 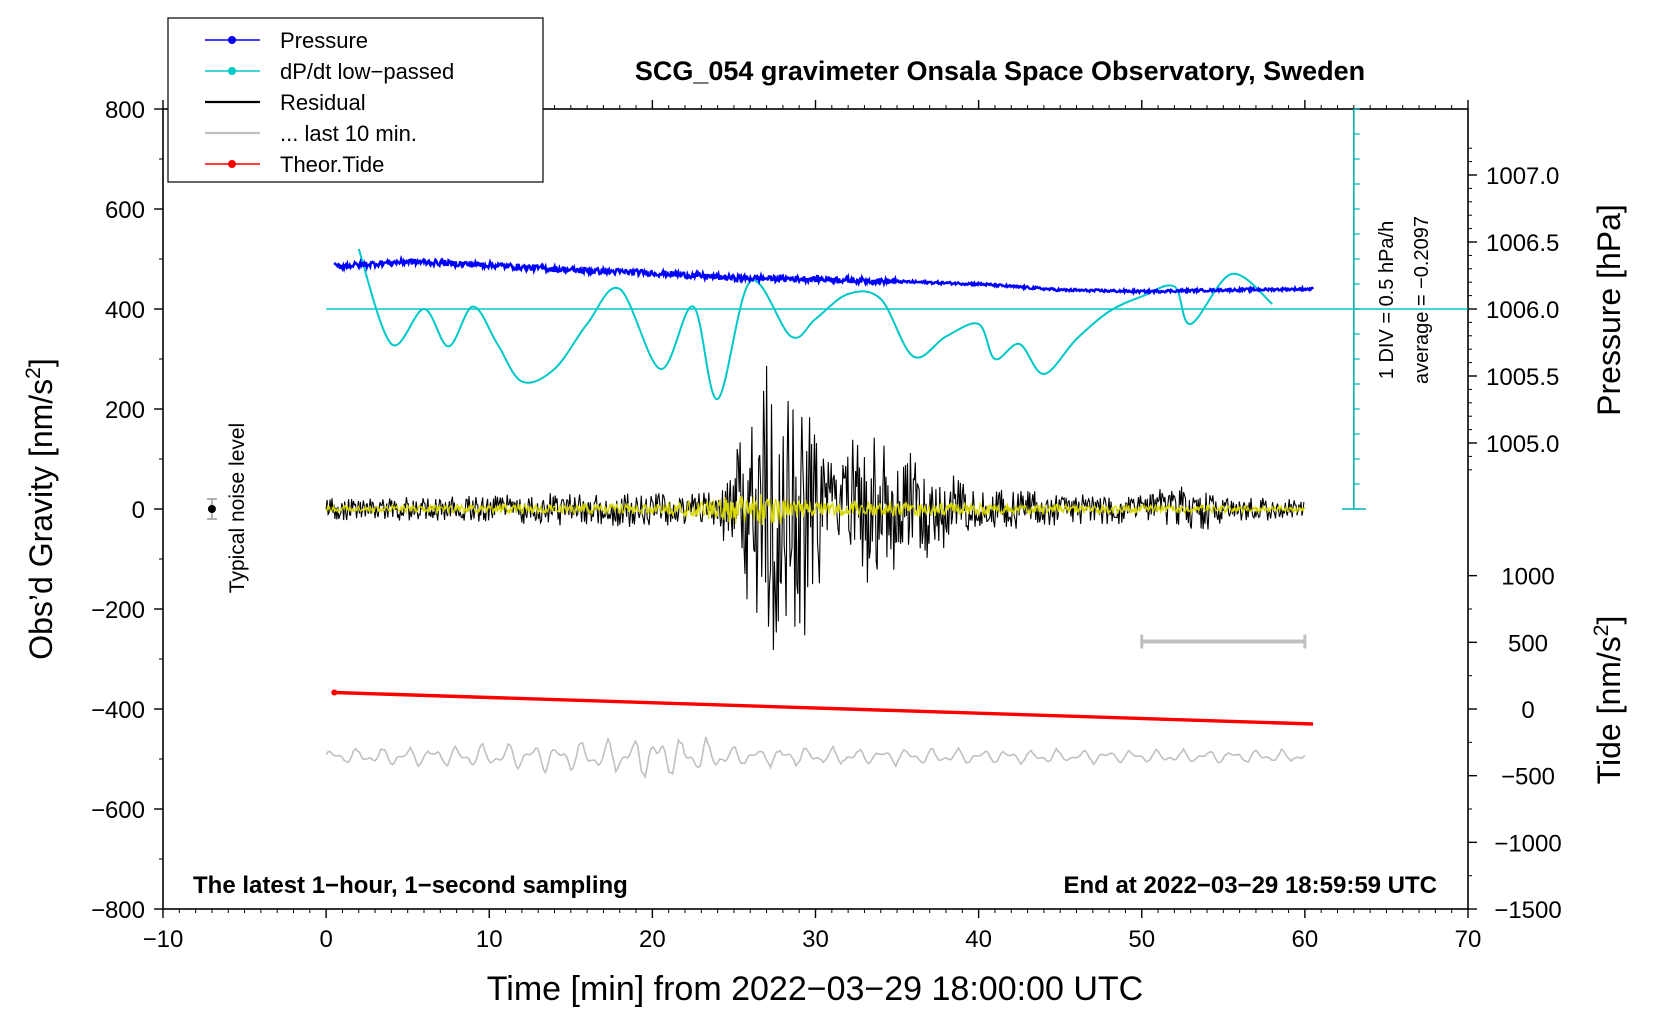 What do you see at coordinates (125, 410) in the screenshot?
I see `y-tick-label: 200` at bounding box center [125, 410].